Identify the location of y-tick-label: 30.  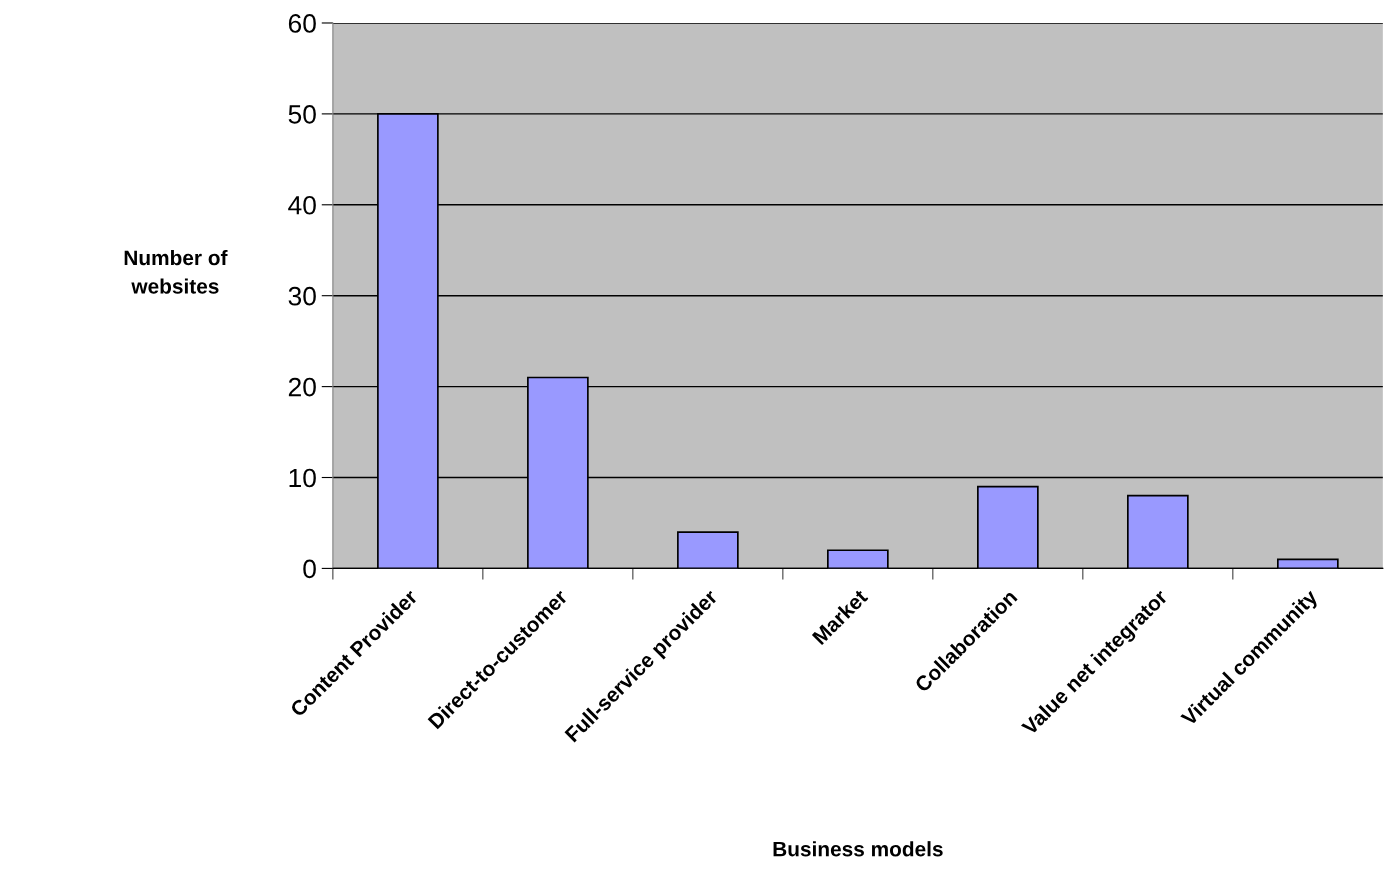
(302, 296).